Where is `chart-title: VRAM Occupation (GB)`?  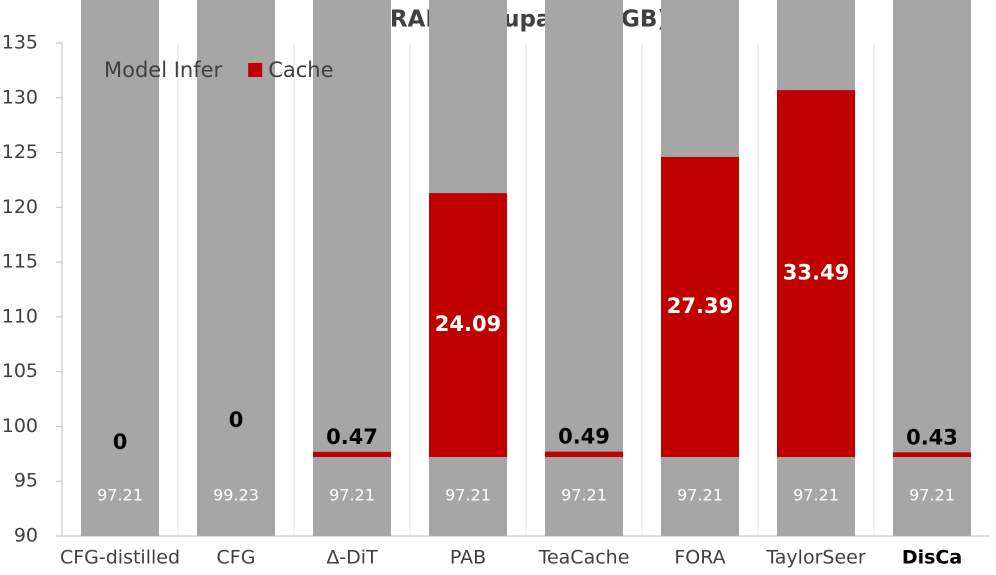
chart-title: VRAM Occupation (GB) is located at coordinates (520, 20).